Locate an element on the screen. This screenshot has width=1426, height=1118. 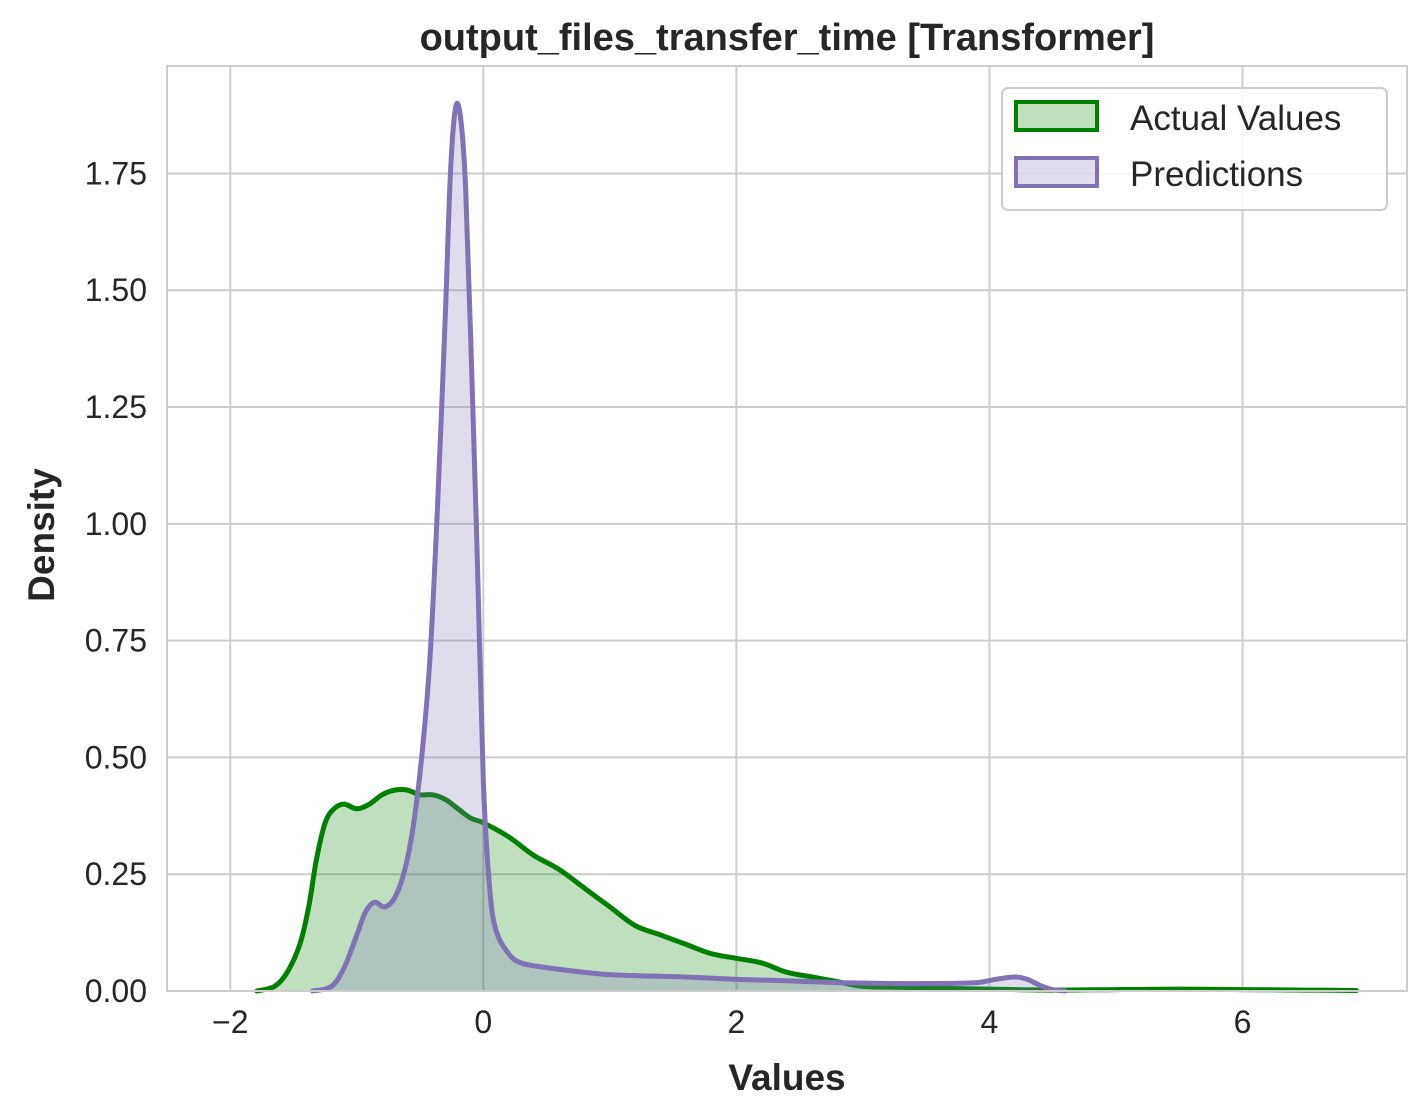
x-tick-label: 6 is located at coordinates (1243, 1022).